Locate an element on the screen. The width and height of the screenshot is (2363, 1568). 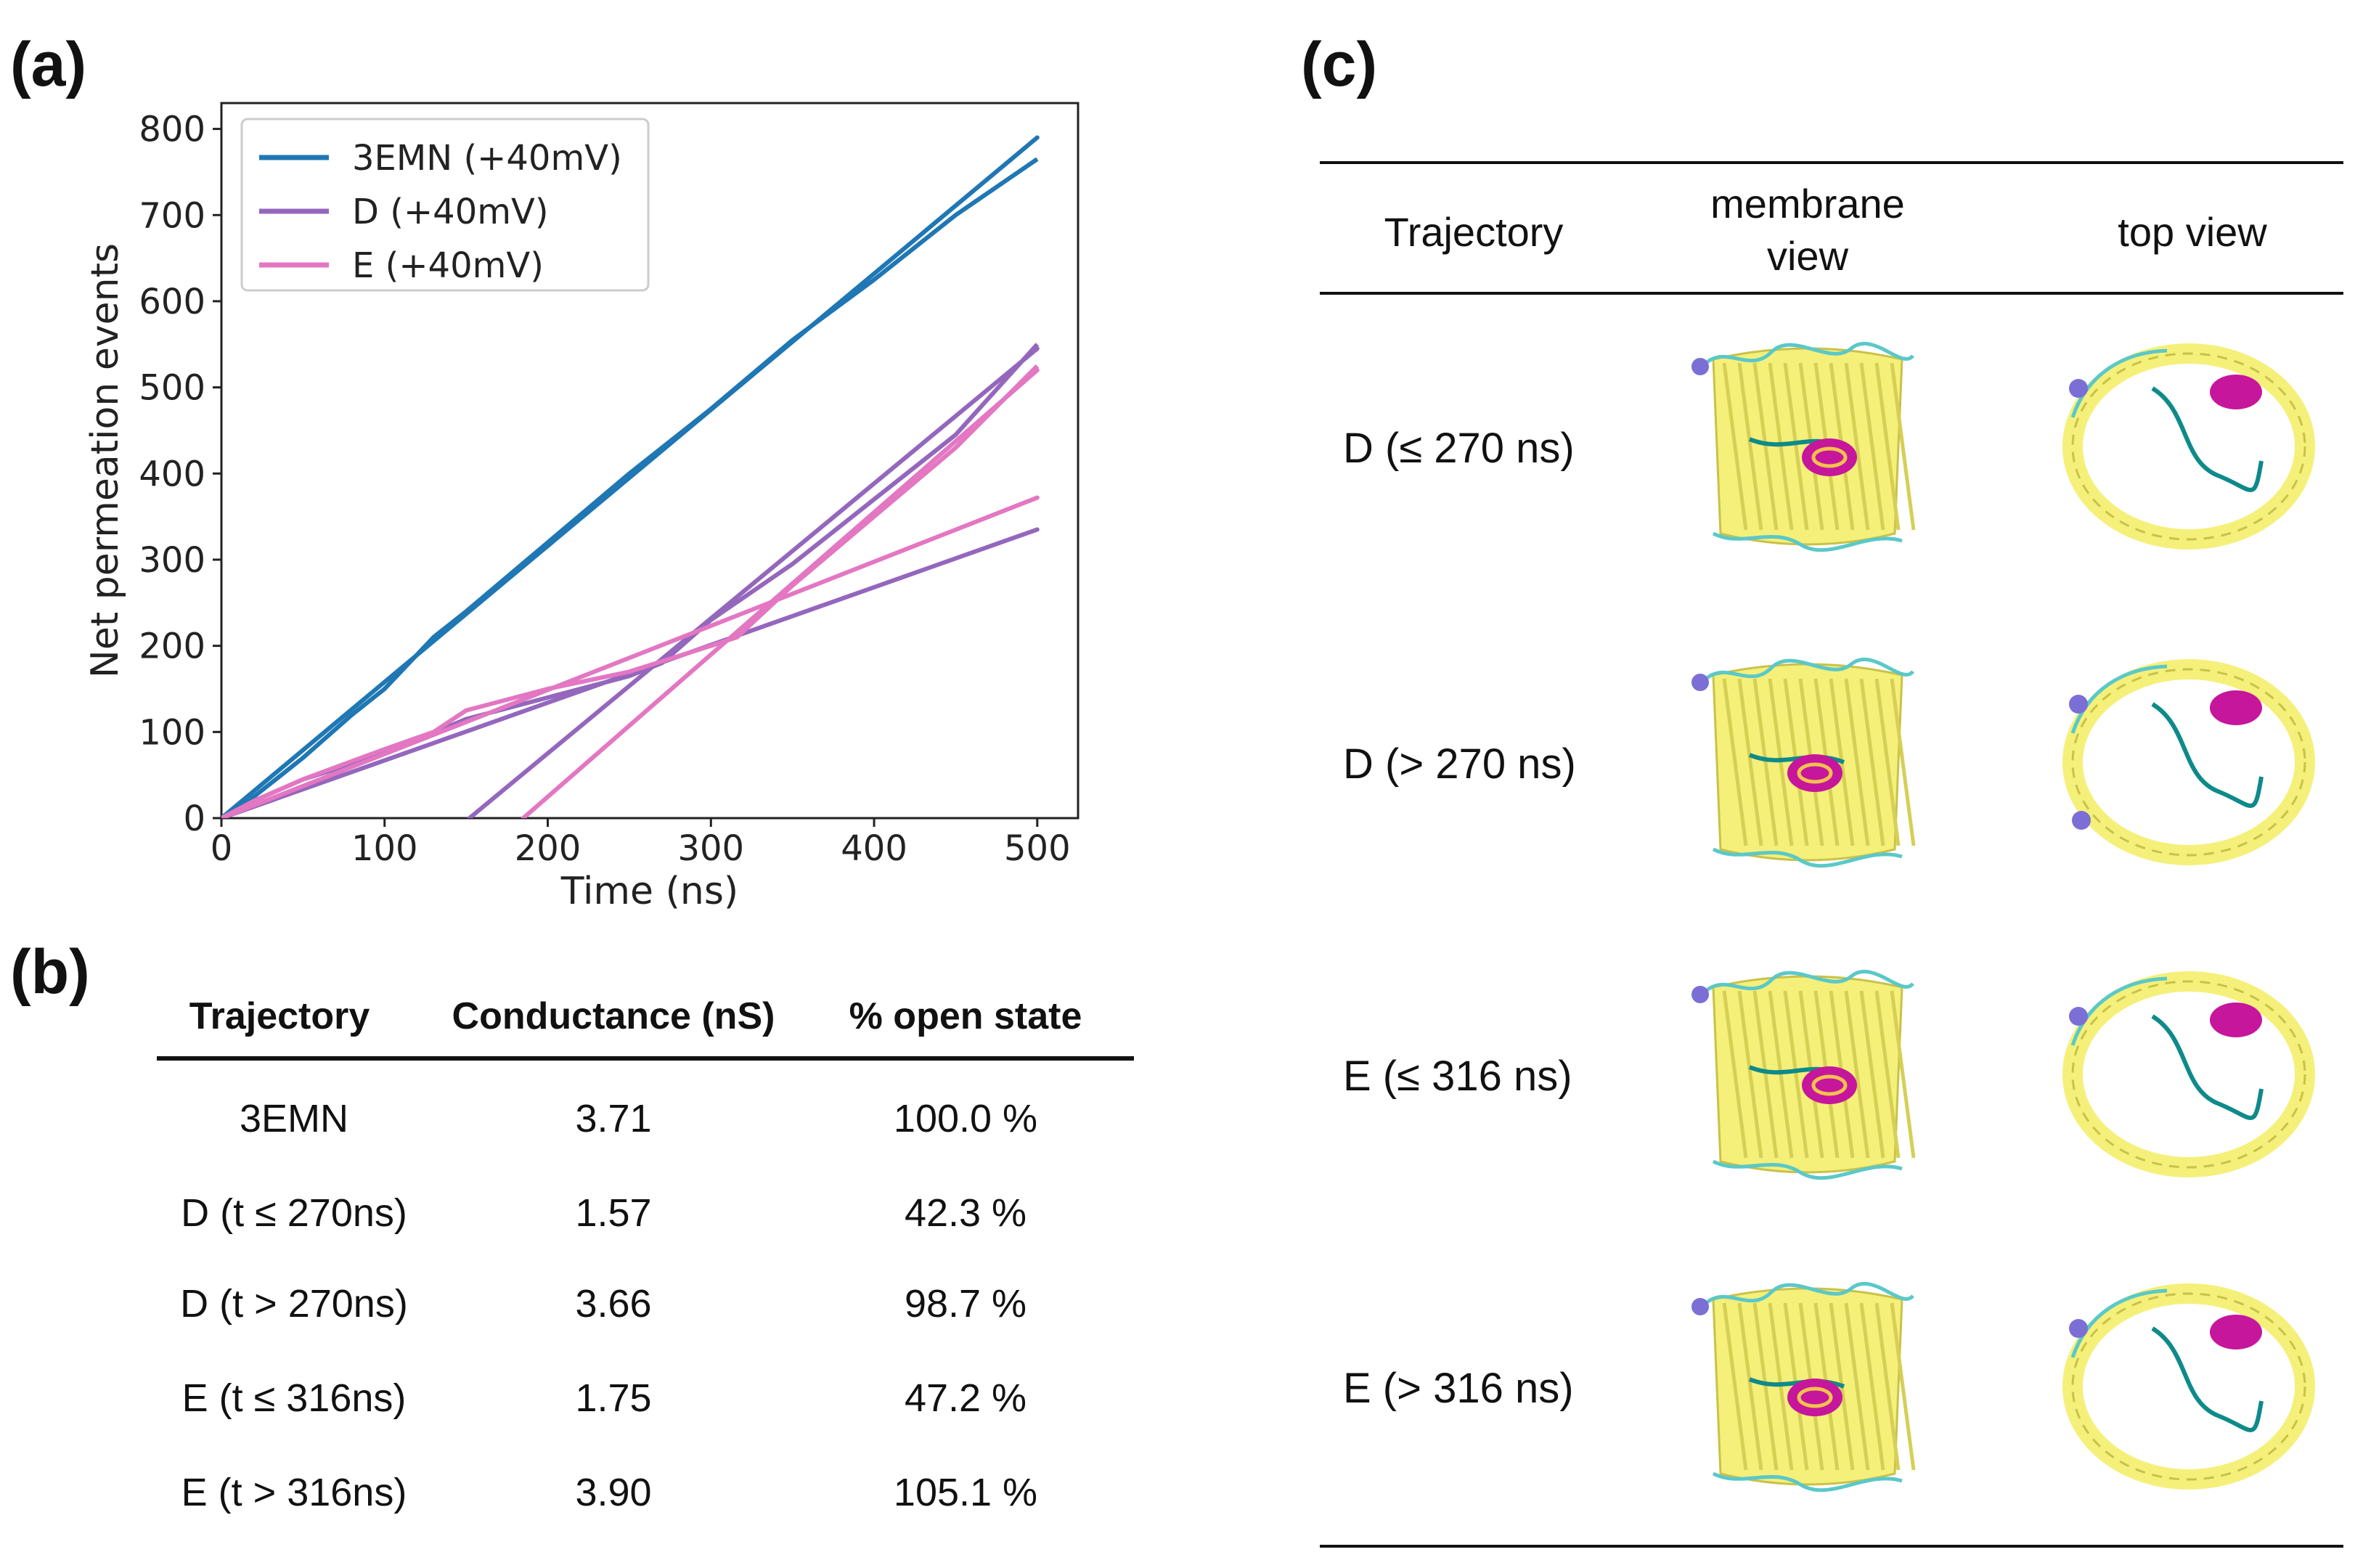
table-c-row-label: E (> 316 ns) is located at coordinates (1459, 1389).